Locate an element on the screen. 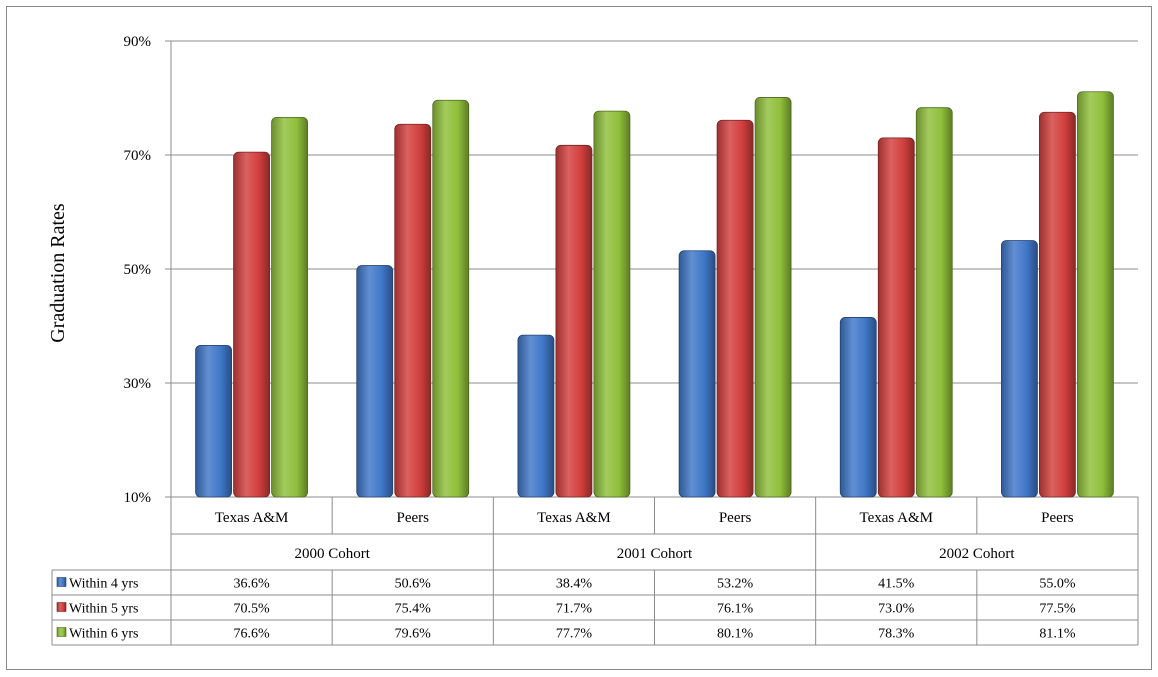 The image size is (1158, 677). group-label: 2000 Cohort is located at coordinates (332, 554).